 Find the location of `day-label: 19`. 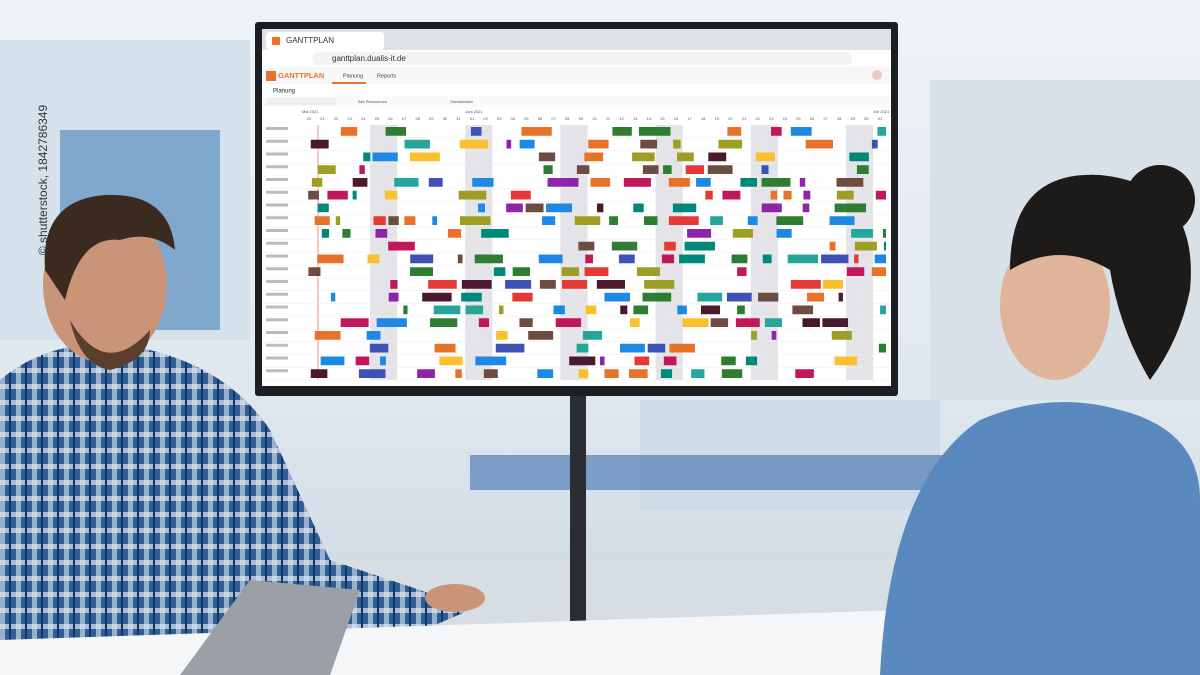

day-label: 19 is located at coordinates (717, 118).